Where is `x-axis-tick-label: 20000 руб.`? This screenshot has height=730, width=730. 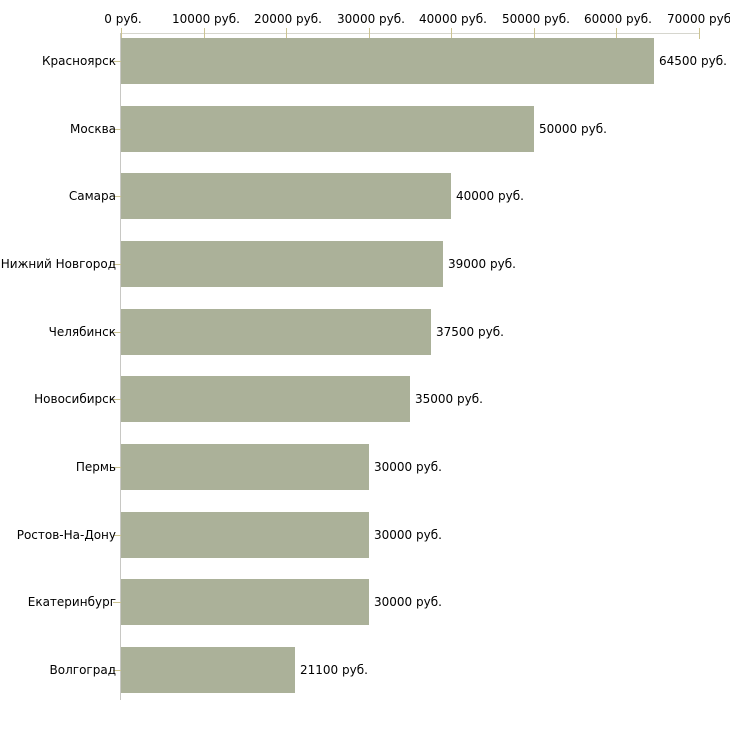 x-axis-tick-label: 20000 руб. is located at coordinates (288, 19).